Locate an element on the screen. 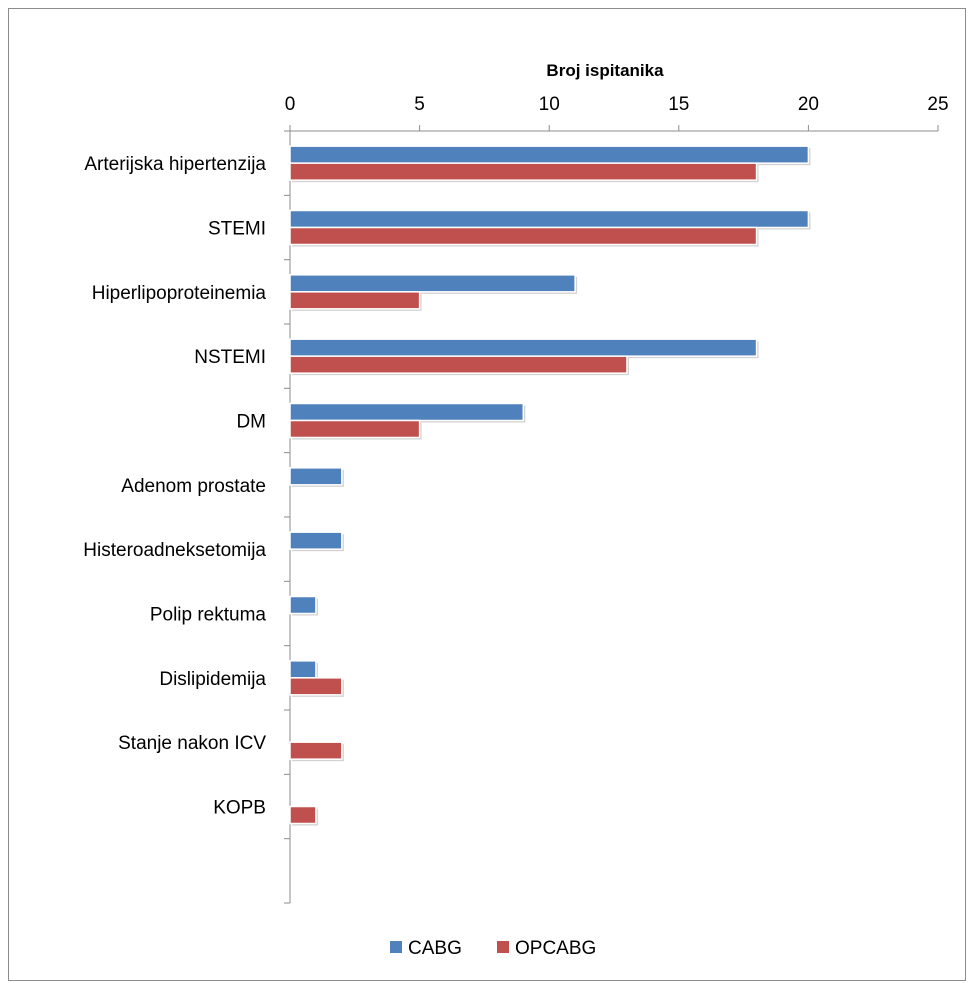  category-label: Arterijska hipertenzija is located at coordinates (175, 164).